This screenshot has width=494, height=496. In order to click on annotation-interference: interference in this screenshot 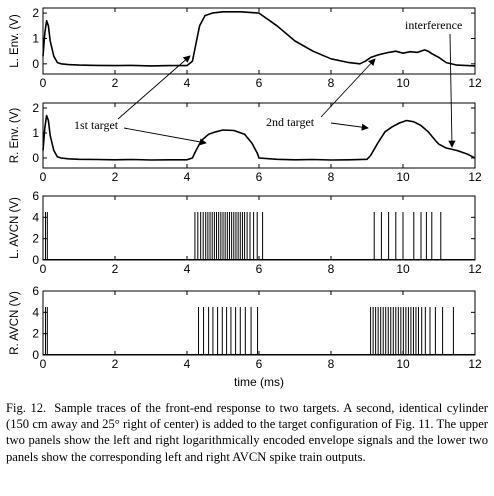, I will do `click(433, 25)`.